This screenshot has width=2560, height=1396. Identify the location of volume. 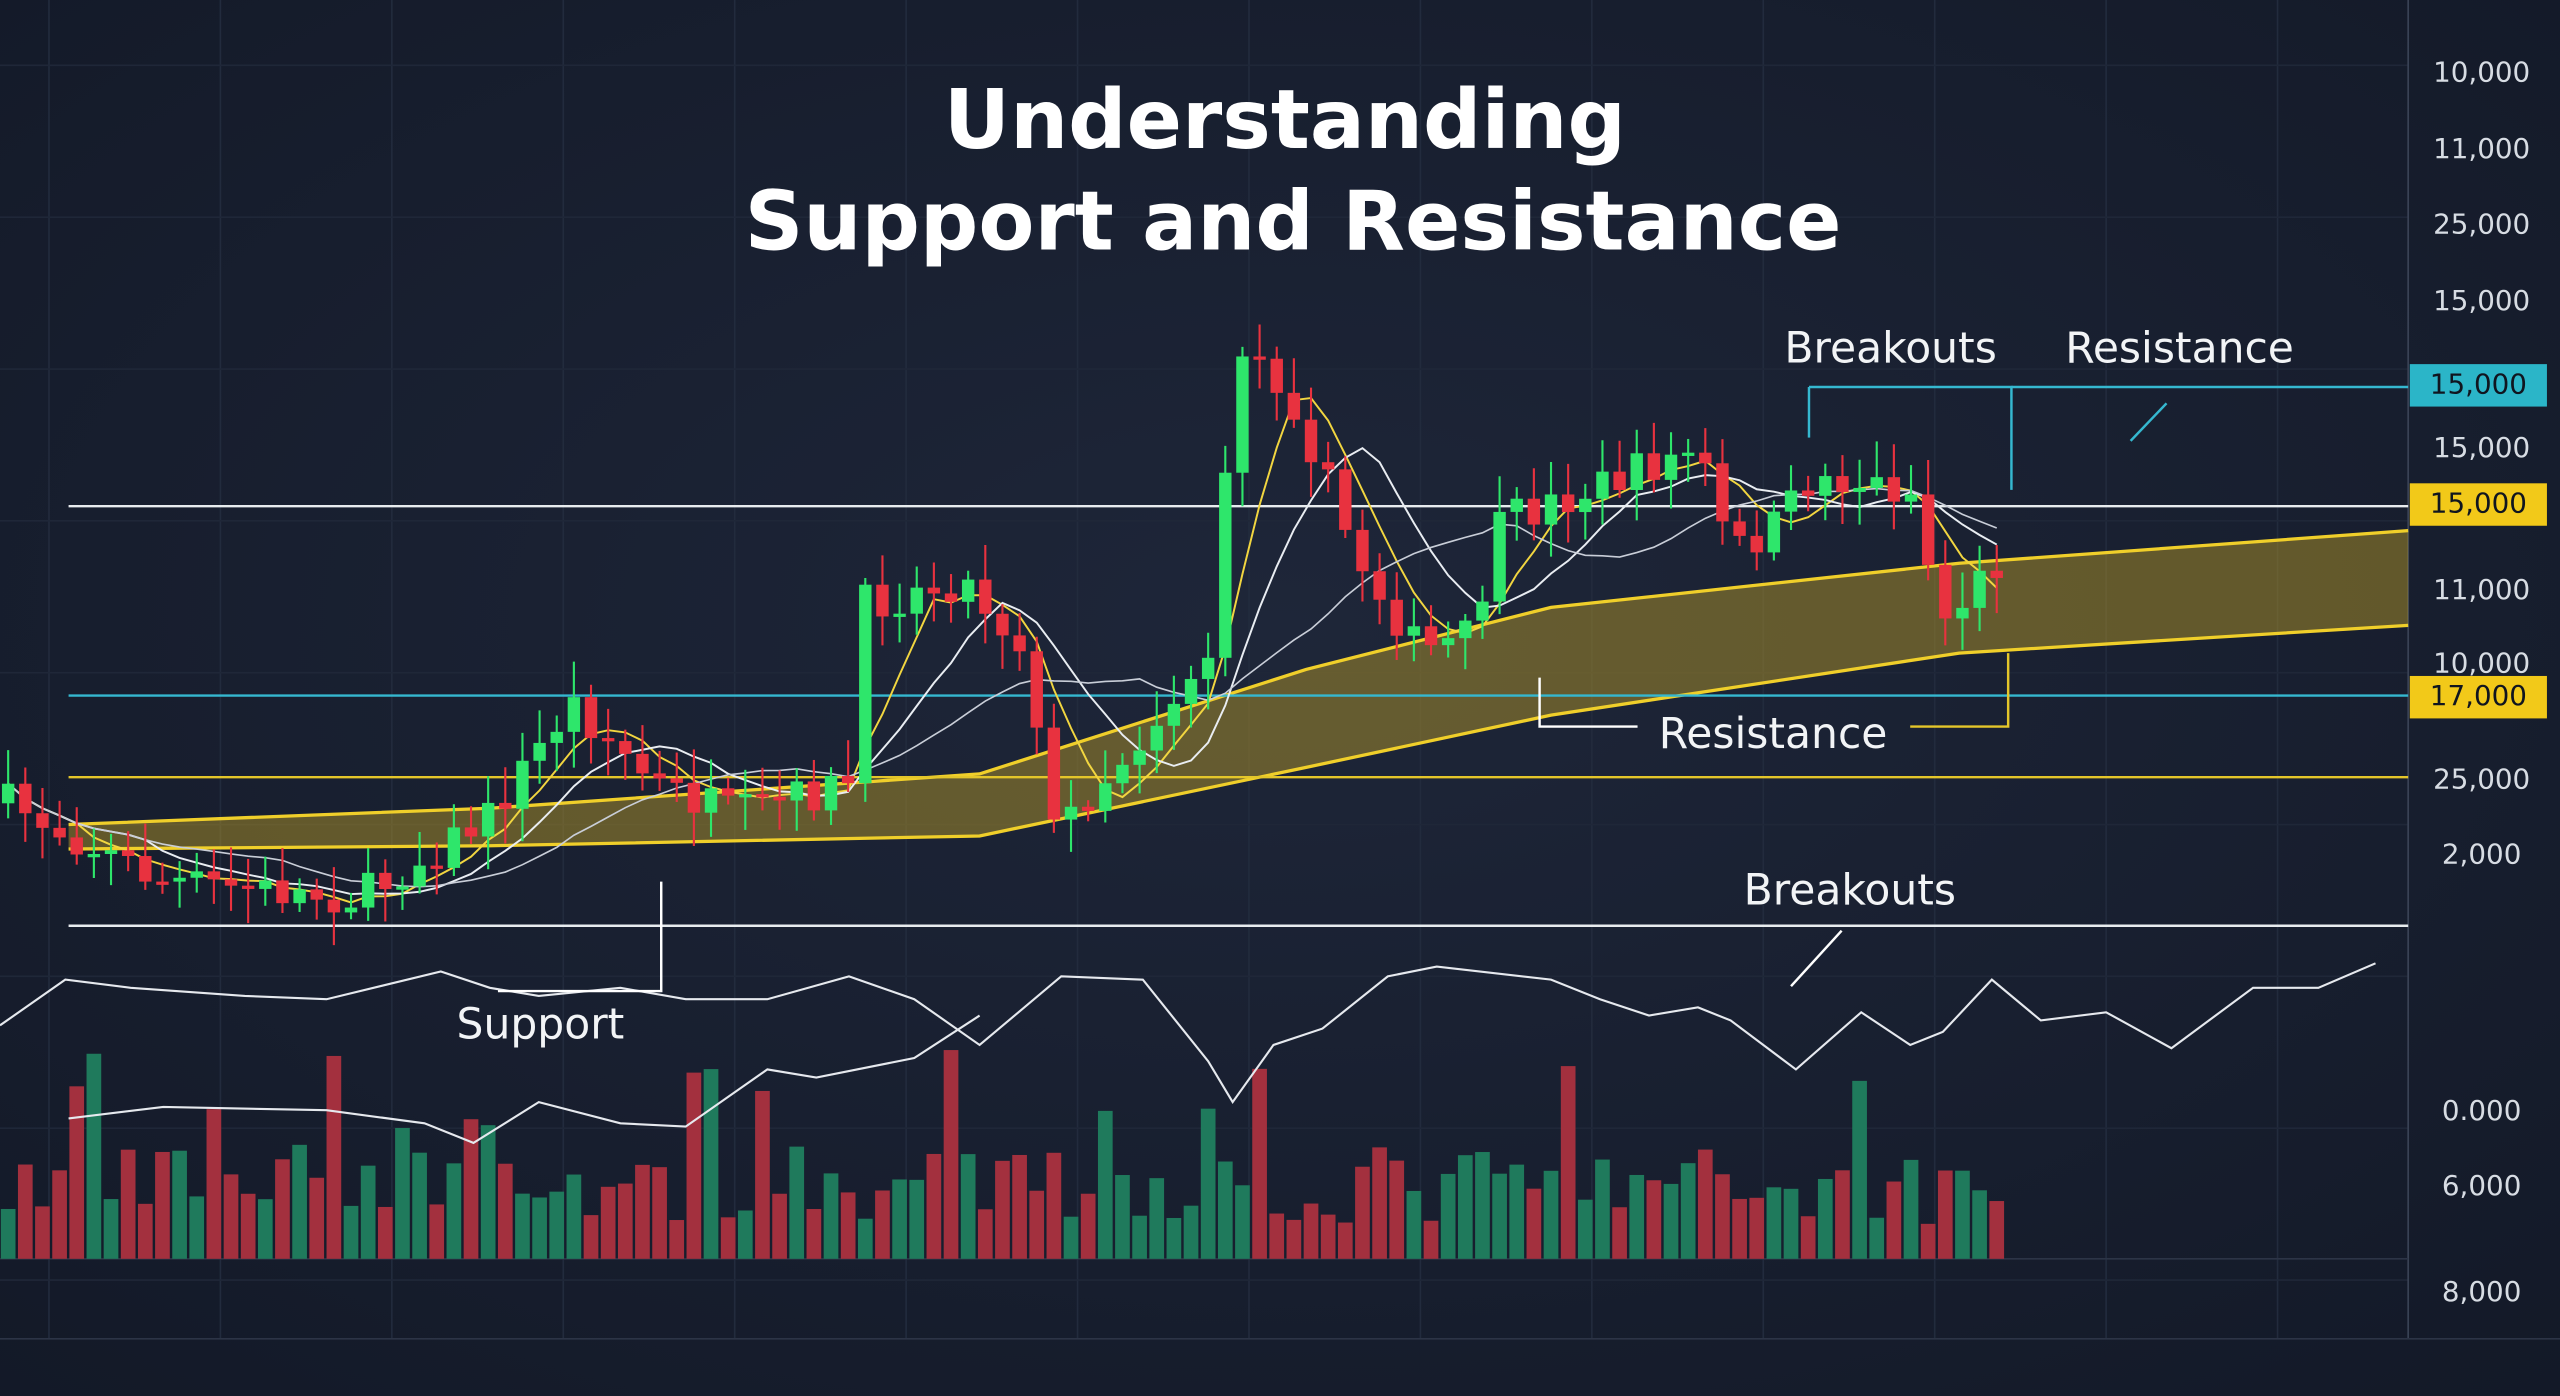
(1002, 1154).